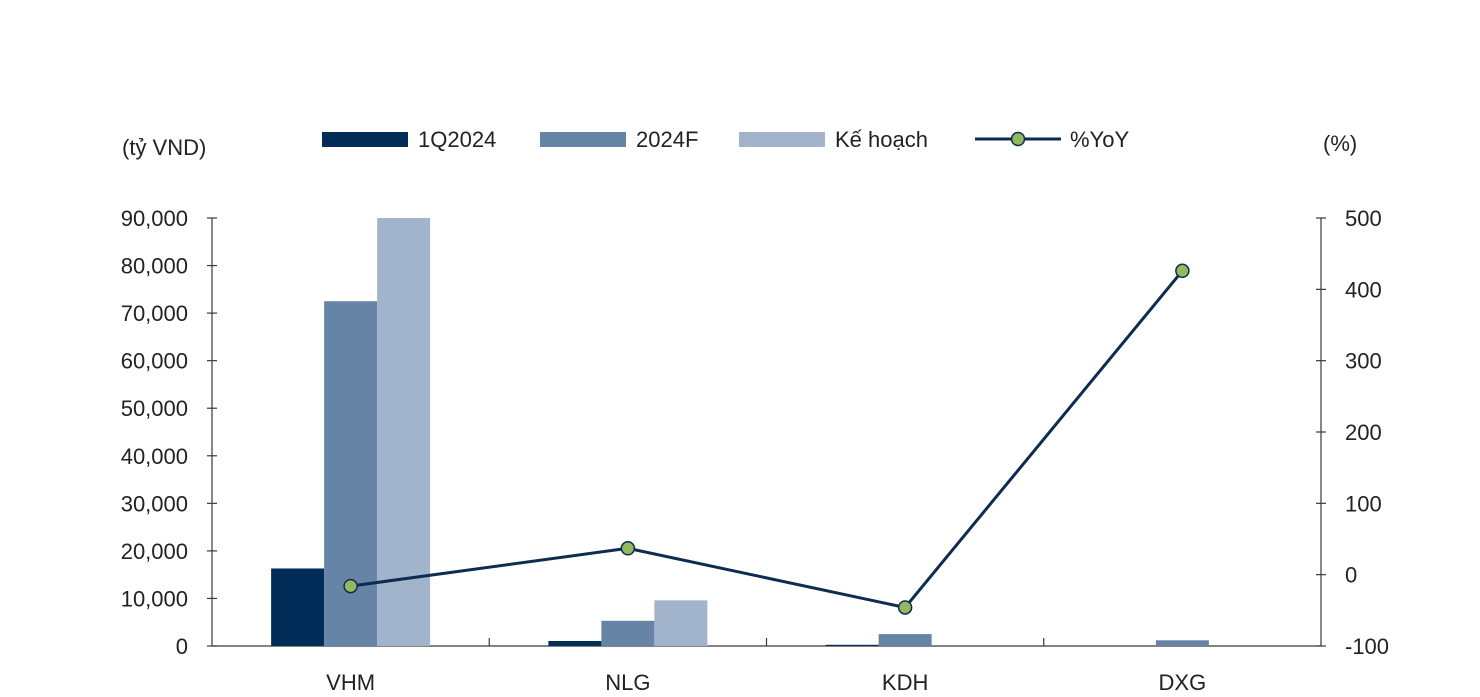  What do you see at coordinates (667, 139) in the screenshot?
I see `legend-label-2024f: 2024F` at bounding box center [667, 139].